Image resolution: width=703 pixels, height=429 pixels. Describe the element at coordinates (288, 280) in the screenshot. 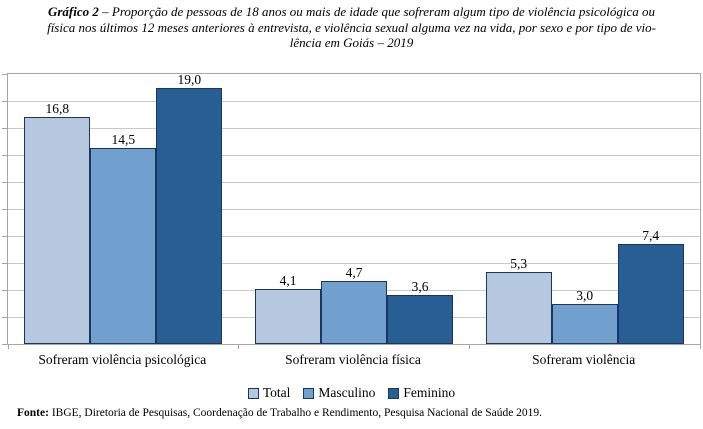

I see `bar-value-label: 4,1` at that location.